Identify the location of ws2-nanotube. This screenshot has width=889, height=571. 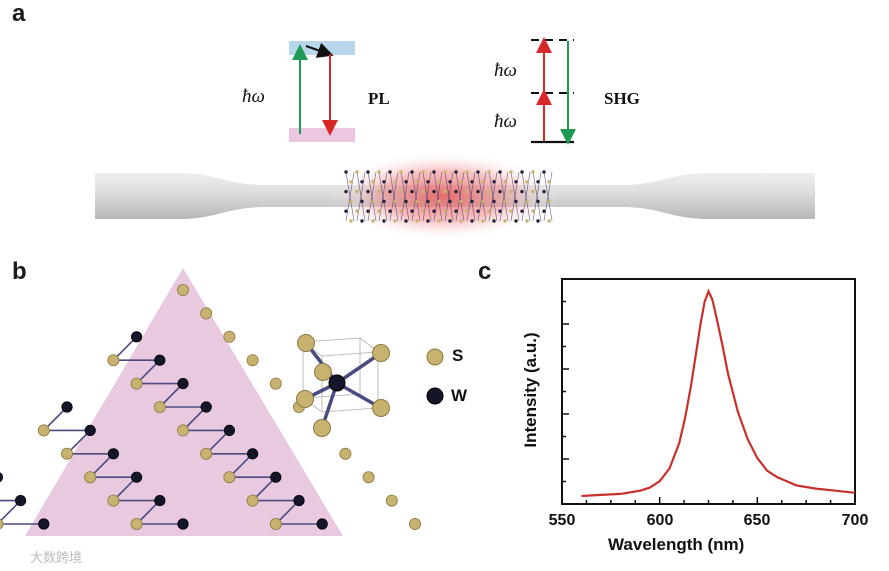
(448, 196).